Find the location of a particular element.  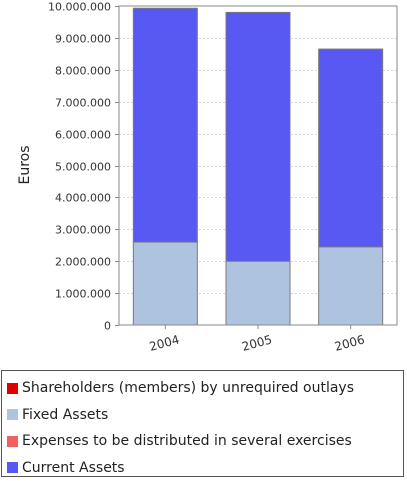

x-tick-label: 2004 is located at coordinates (164, 342).